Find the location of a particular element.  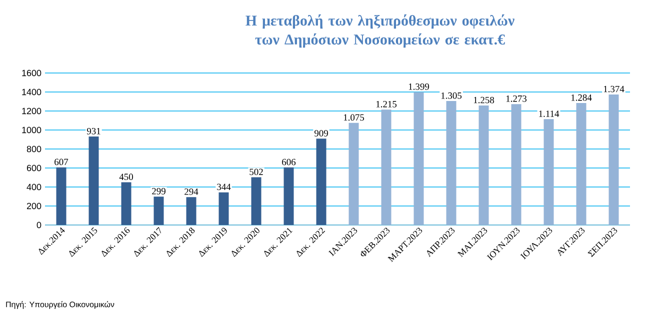

y-tick-label: 600 is located at coordinates (34, 168).